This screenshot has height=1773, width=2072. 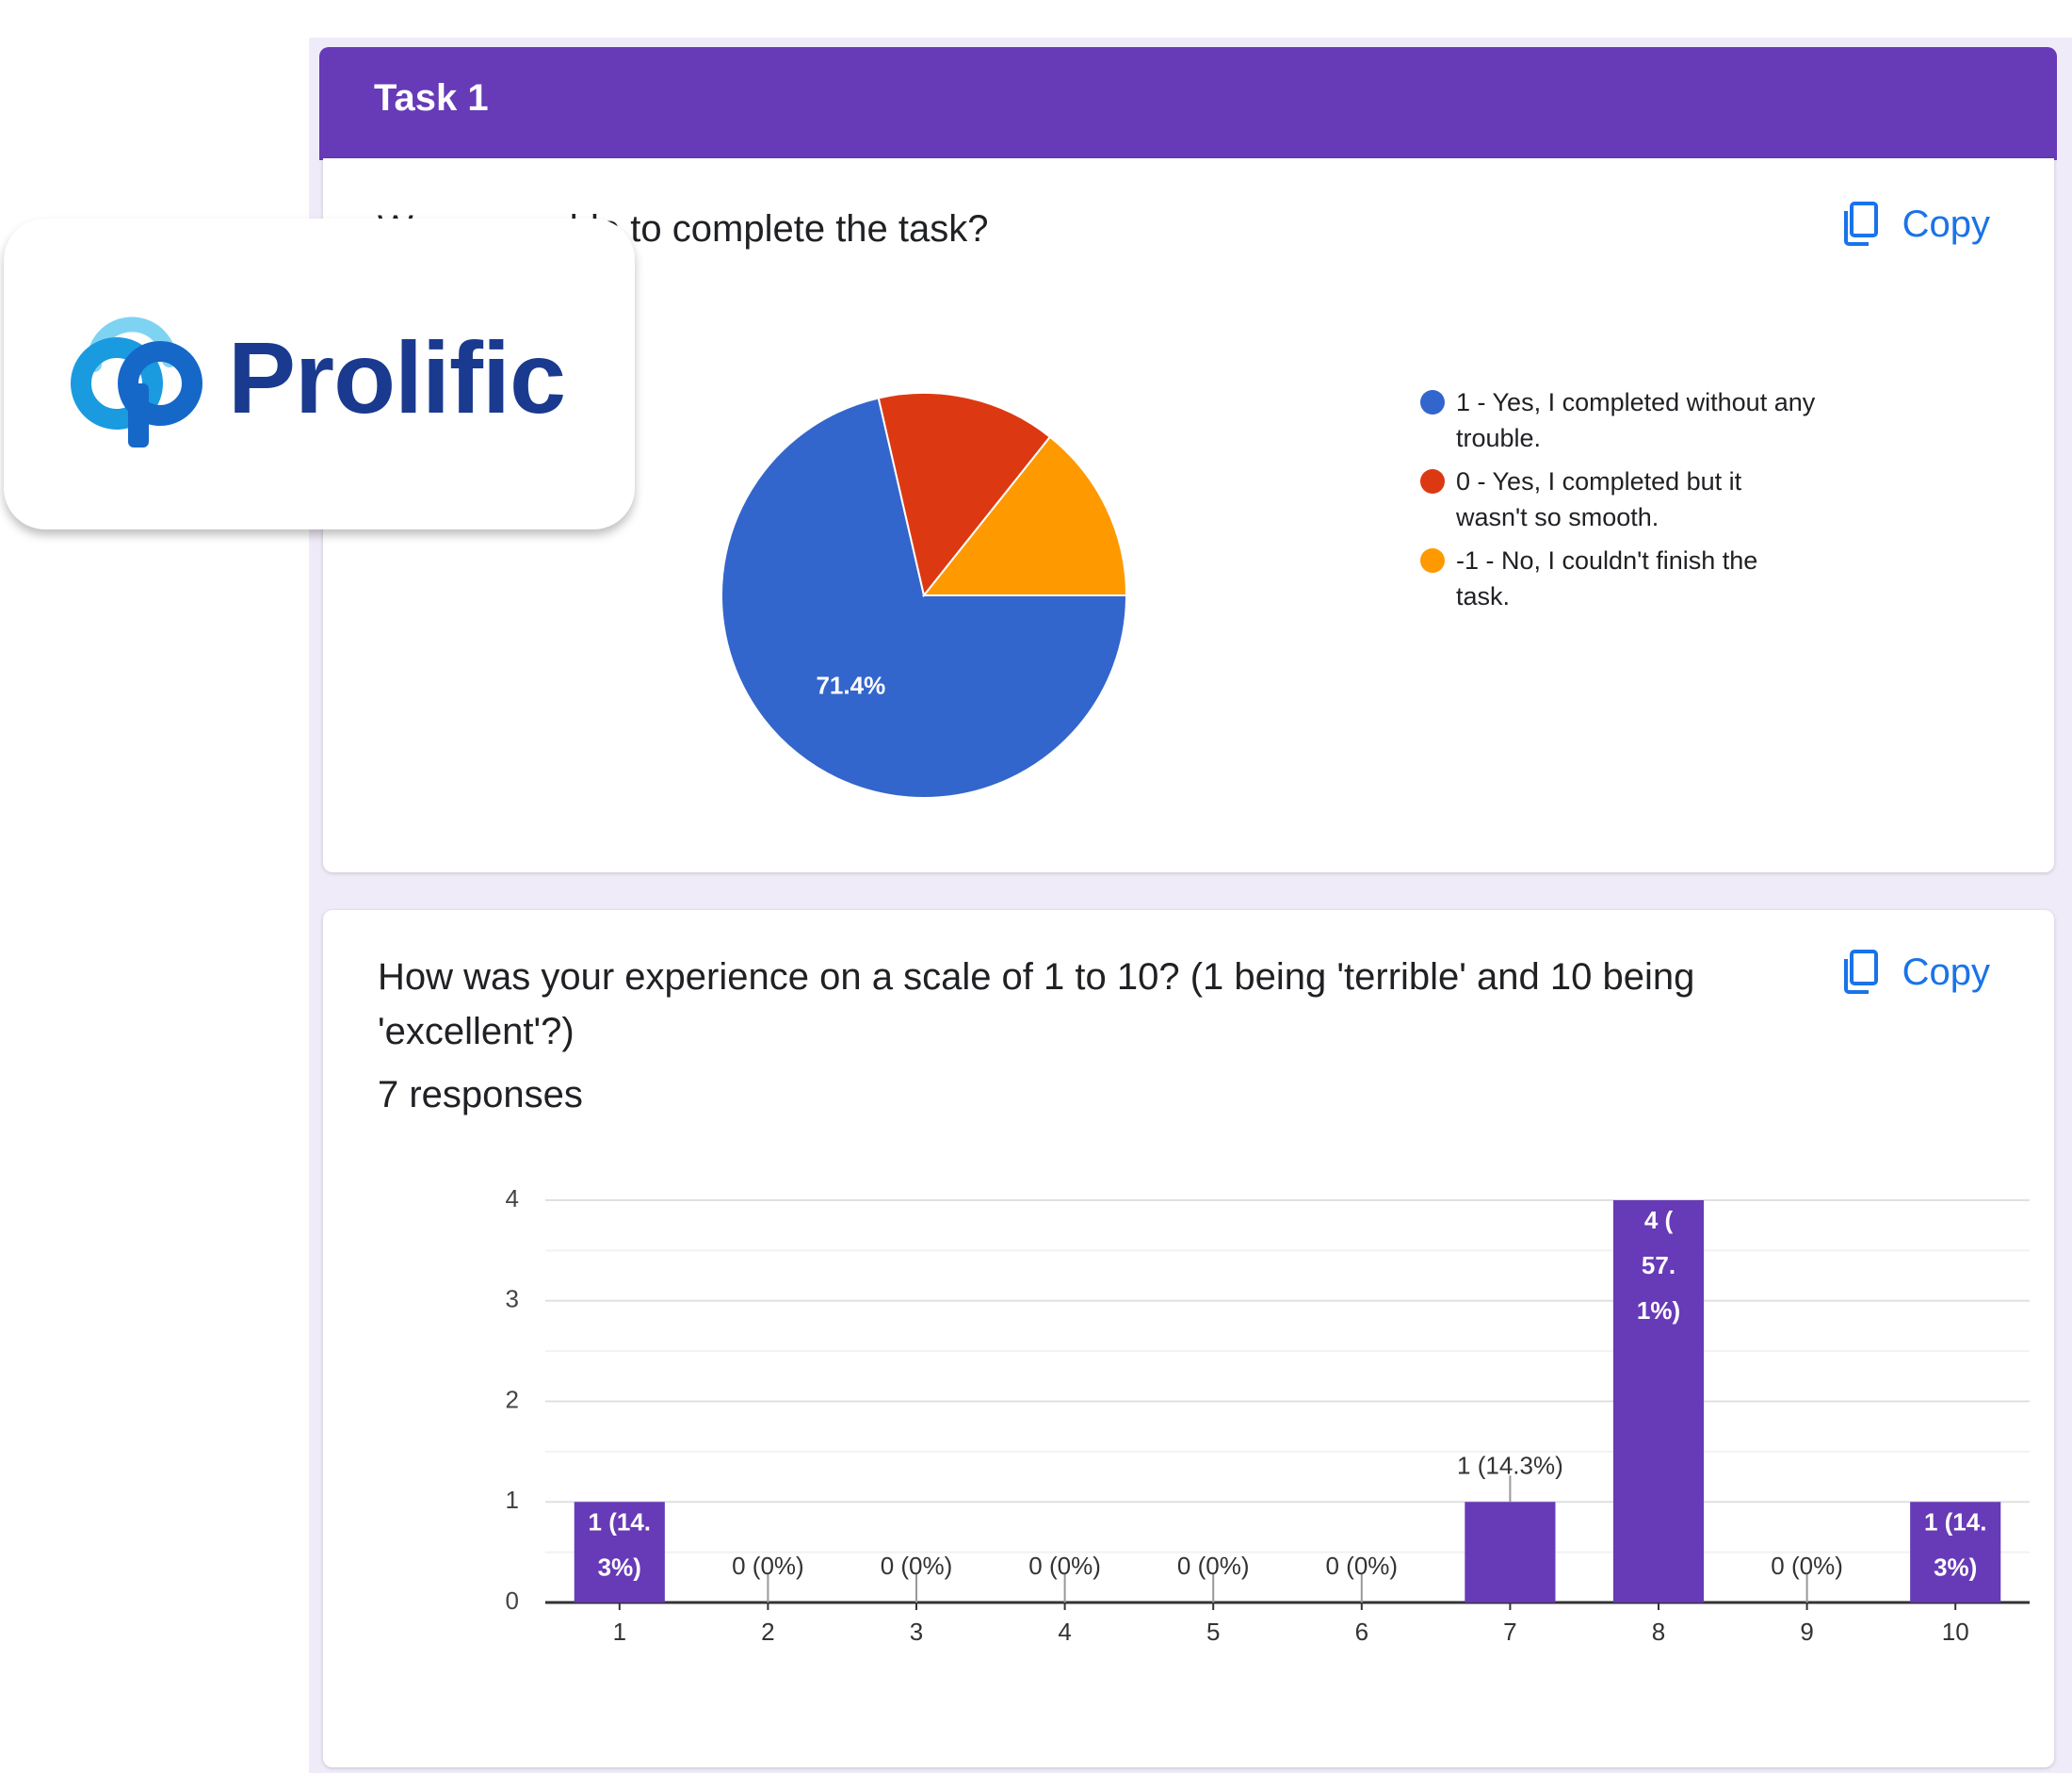 What do you see at coordinates (1362, 1632) in the screenshot?
I see `x-tick-label: 6` at bounding box center [1362, 1632].